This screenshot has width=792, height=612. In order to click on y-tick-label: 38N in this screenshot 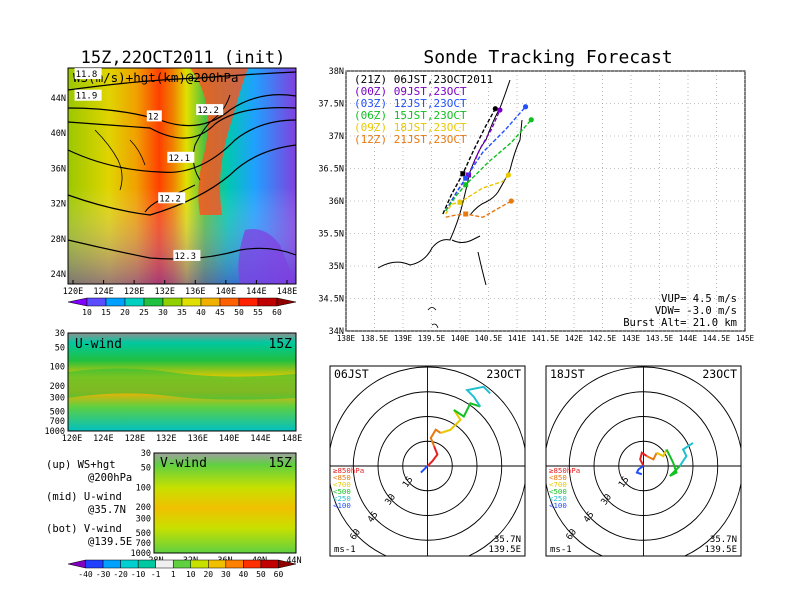, I will do `click(336, 72)`.